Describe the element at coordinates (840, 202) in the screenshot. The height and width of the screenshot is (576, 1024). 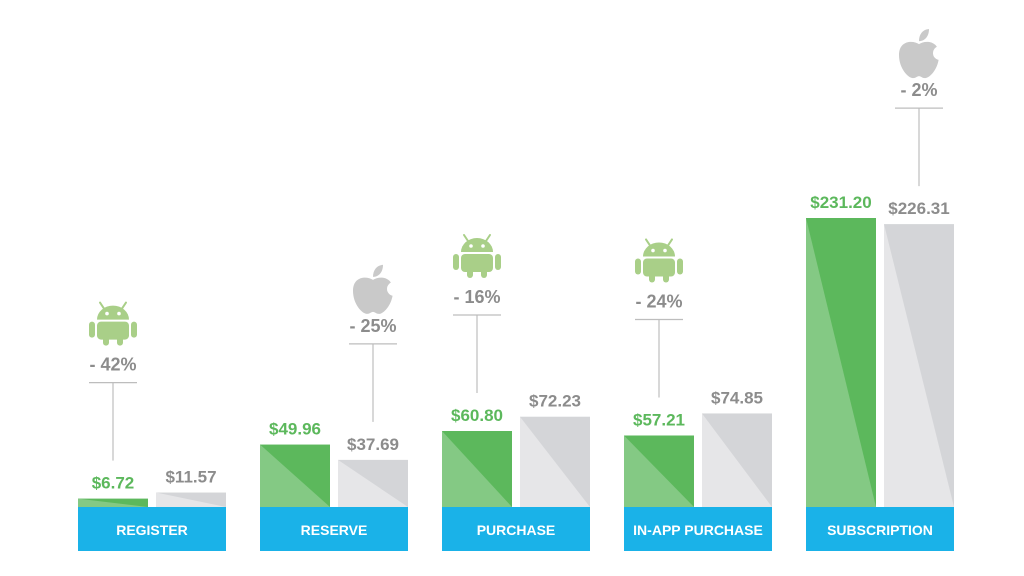
I see `android-value-label: $231.20` at that location.